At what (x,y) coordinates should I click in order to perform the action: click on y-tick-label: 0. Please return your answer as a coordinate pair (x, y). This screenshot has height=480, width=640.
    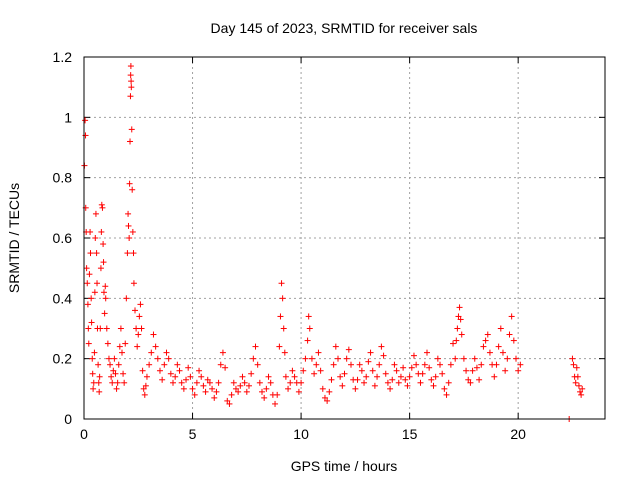
    Looking at the image, I should click on (68, 419).